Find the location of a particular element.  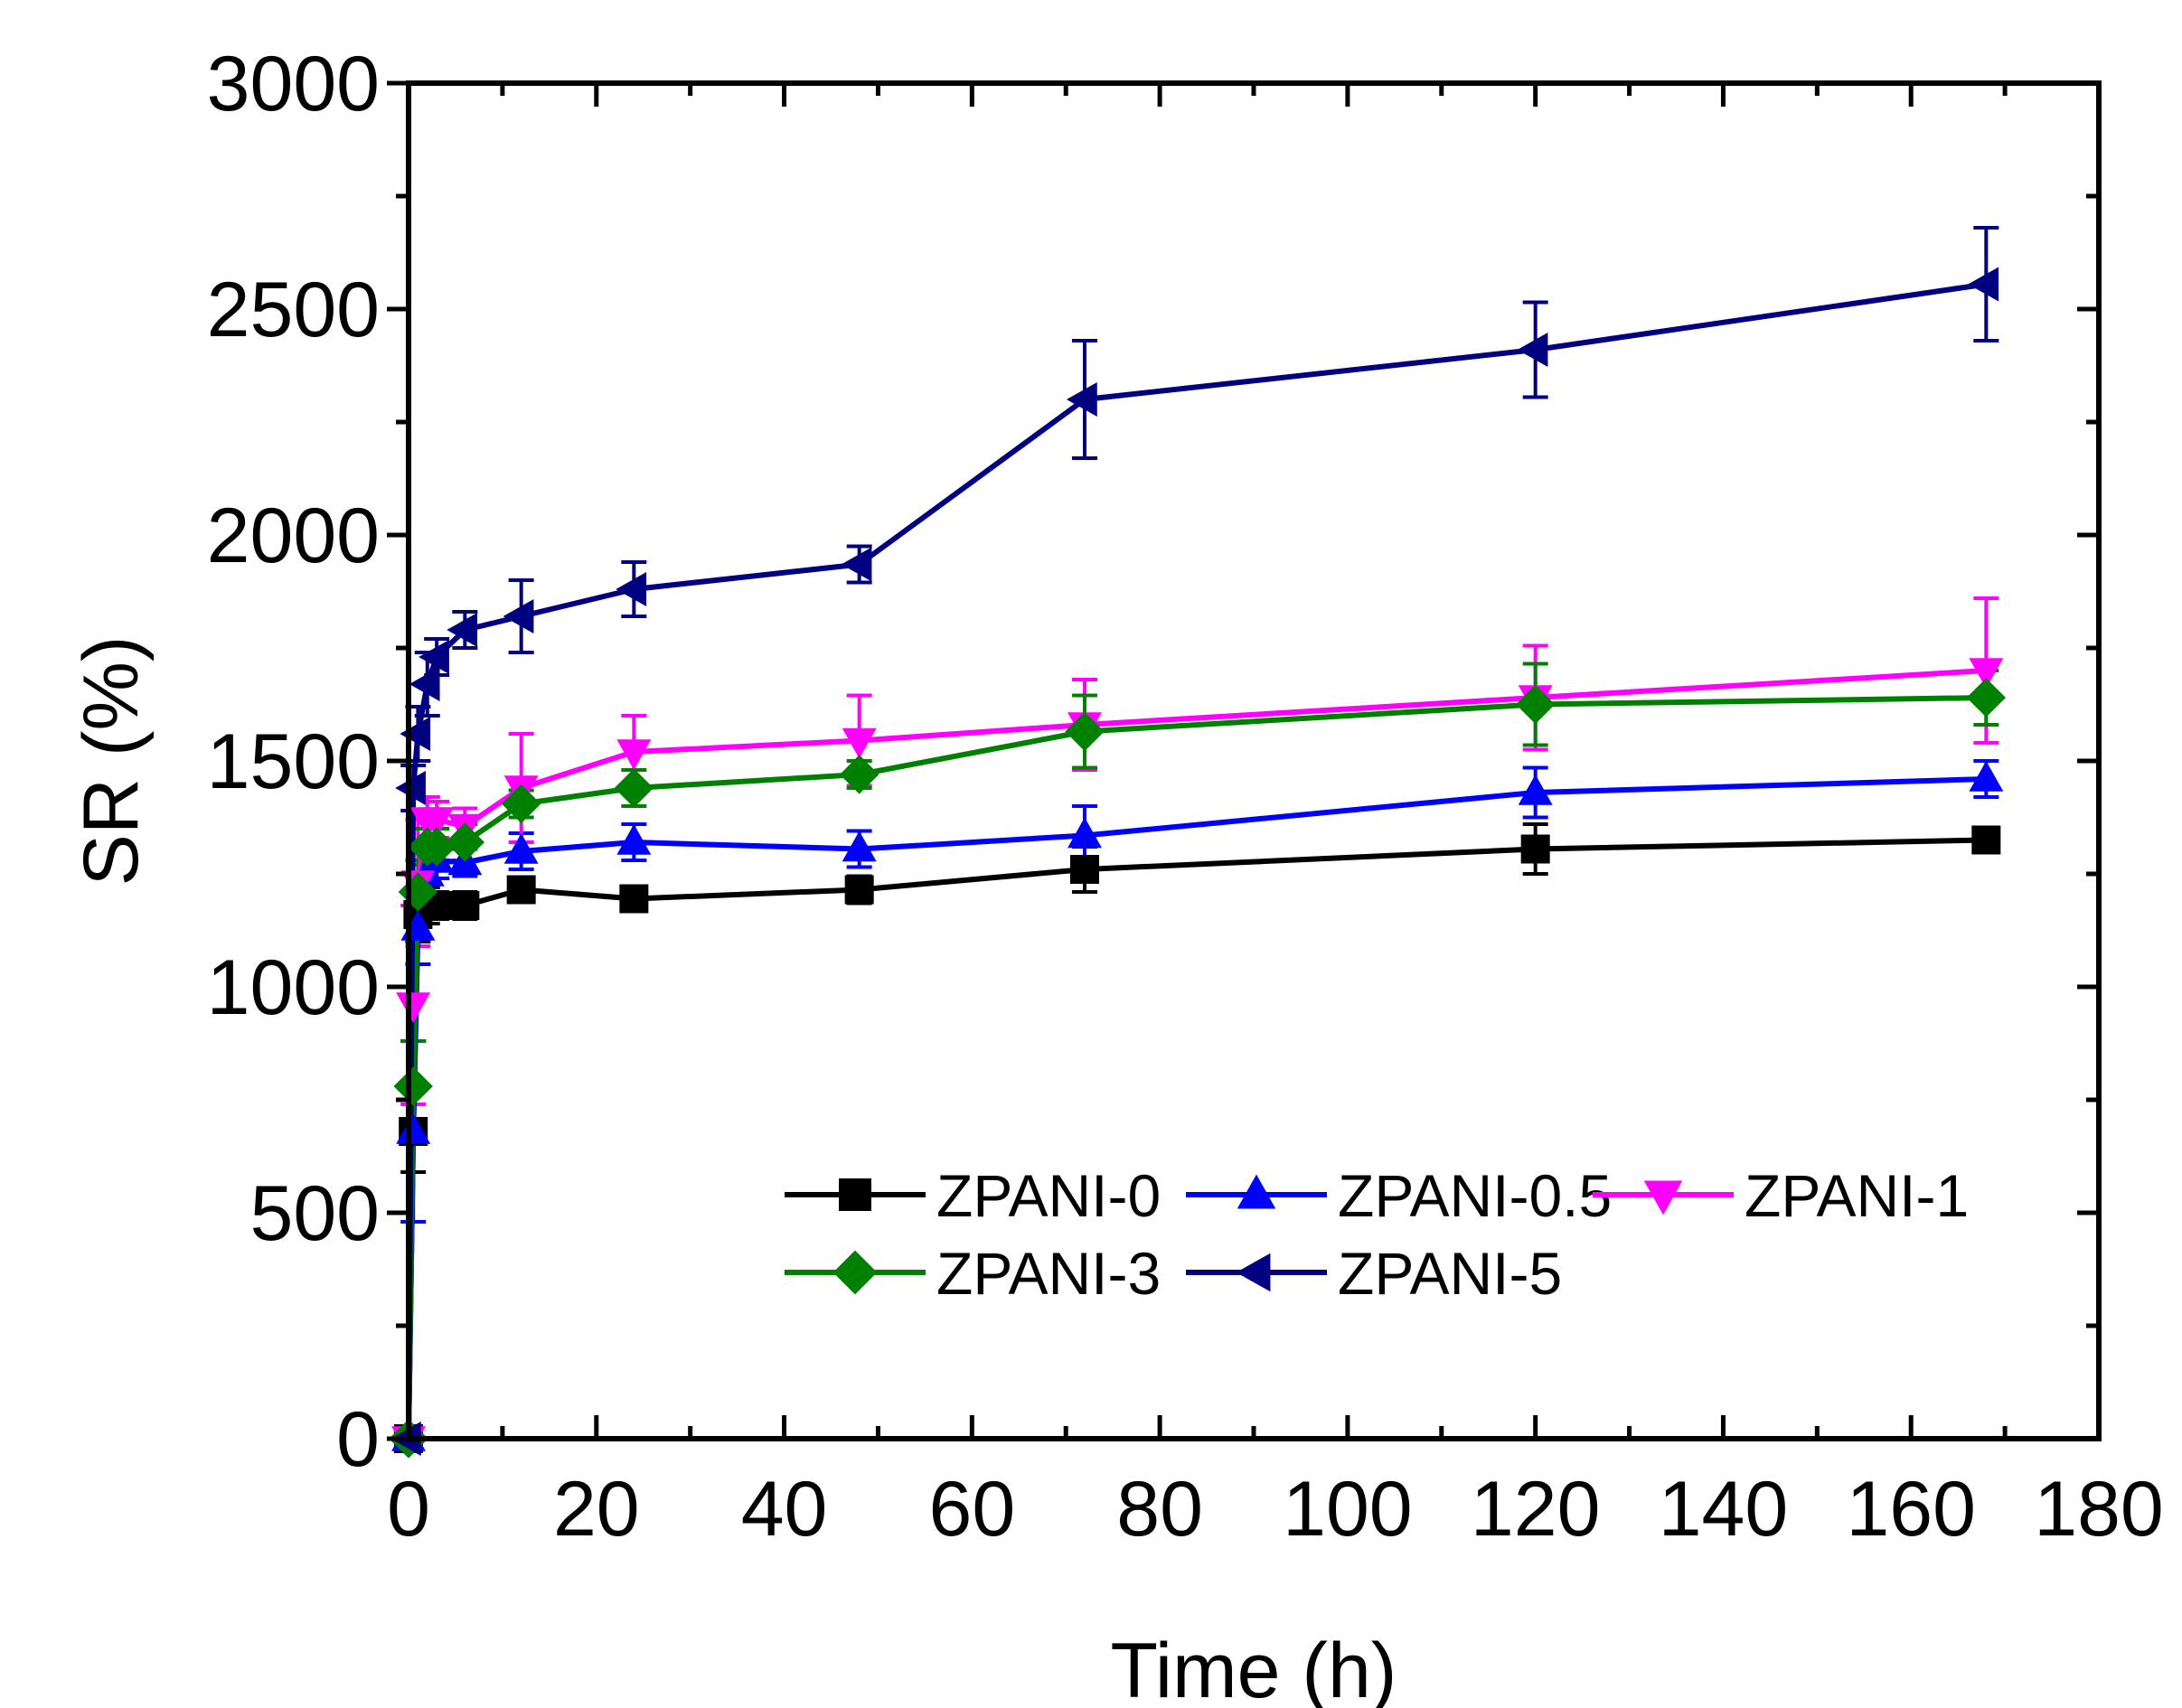

legend-item-zpani-1: ZPANI-1 is located at coordinates (1781, 1195).